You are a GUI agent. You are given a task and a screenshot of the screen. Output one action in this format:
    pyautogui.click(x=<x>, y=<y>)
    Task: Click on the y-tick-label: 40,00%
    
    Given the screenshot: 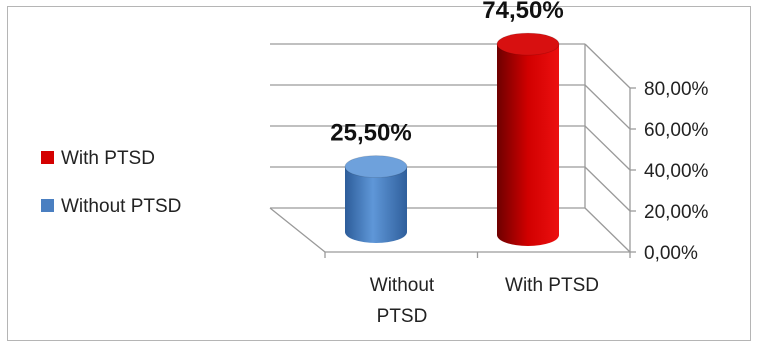 What is the action you would take?
    pyautogui.click(x=676, y=171)
    